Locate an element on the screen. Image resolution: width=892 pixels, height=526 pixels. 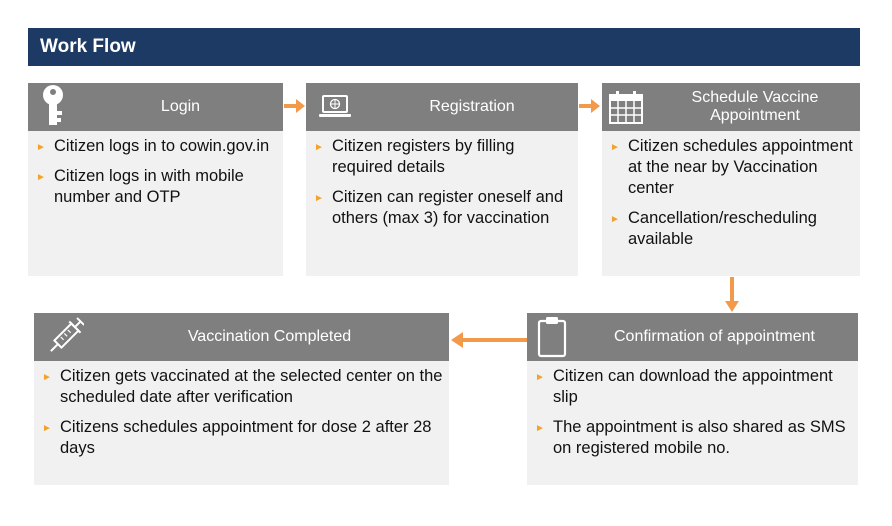
step-label: Confirmation of appointment is located at coordinates (714, 336).